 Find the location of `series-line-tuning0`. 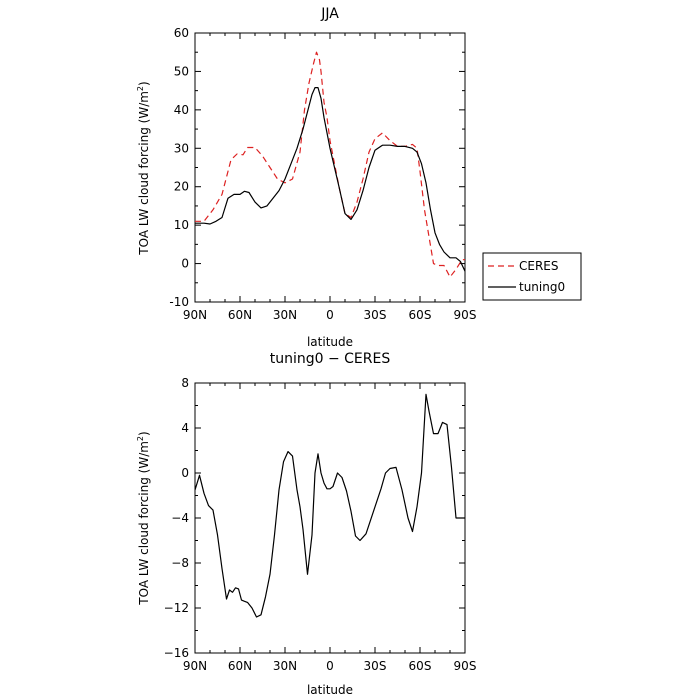

series-line-tuning0 is located at coordinates (330, 179).